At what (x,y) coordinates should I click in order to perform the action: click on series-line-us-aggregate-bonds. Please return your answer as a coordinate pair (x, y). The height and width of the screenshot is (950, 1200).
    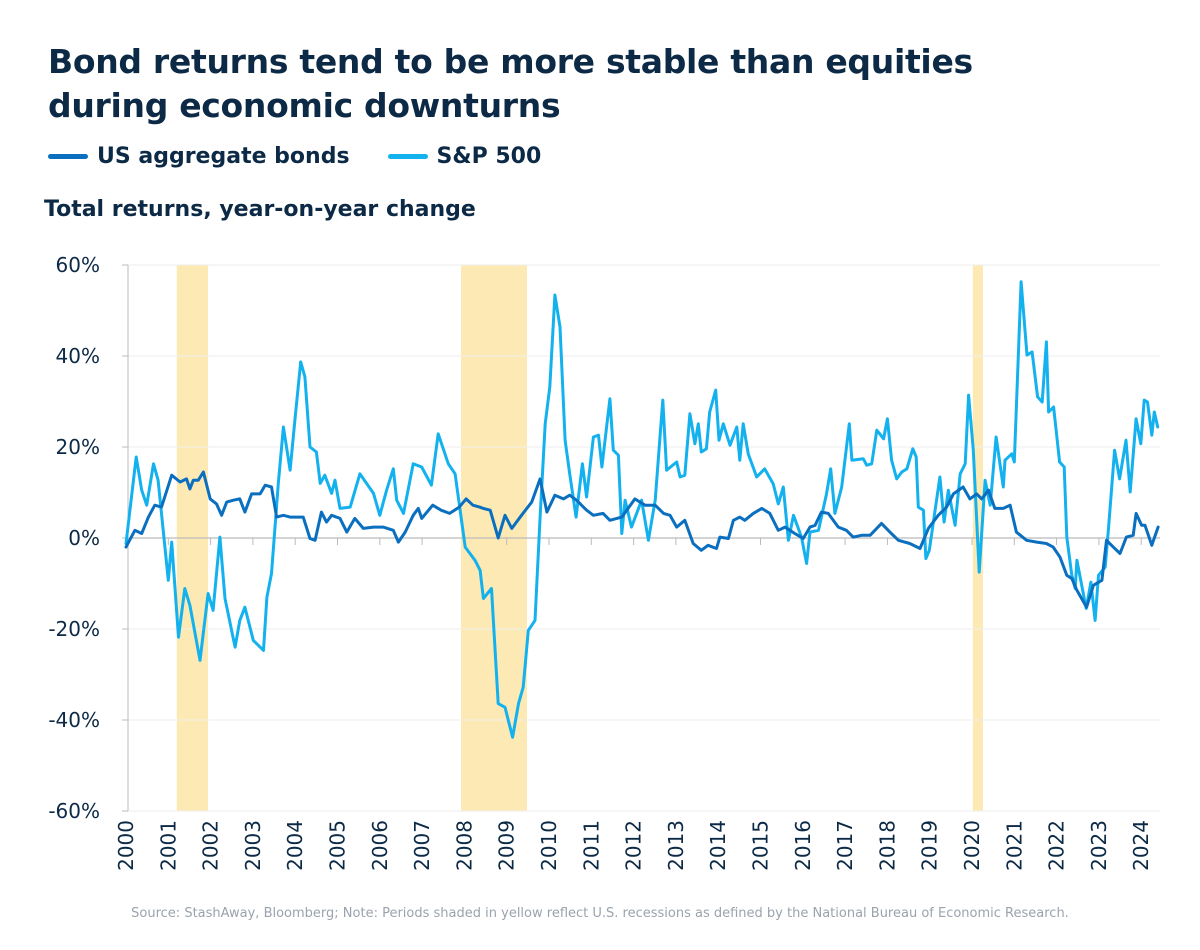
    Looking at the image, I should click on (642, 539).